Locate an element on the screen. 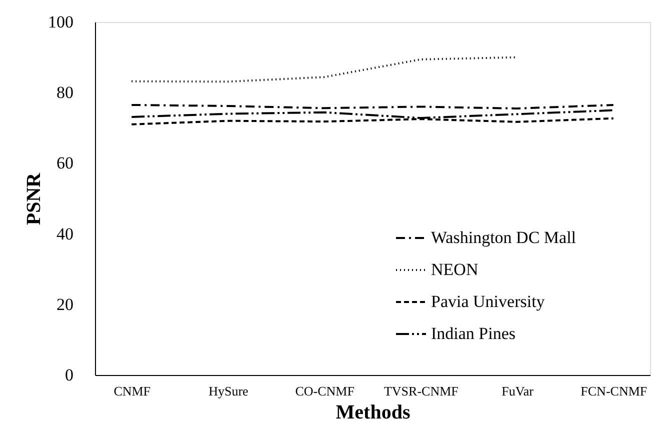 This screenshot has height=421, width=660. y-tick-label: 80 is located at coordinates (65, 92).